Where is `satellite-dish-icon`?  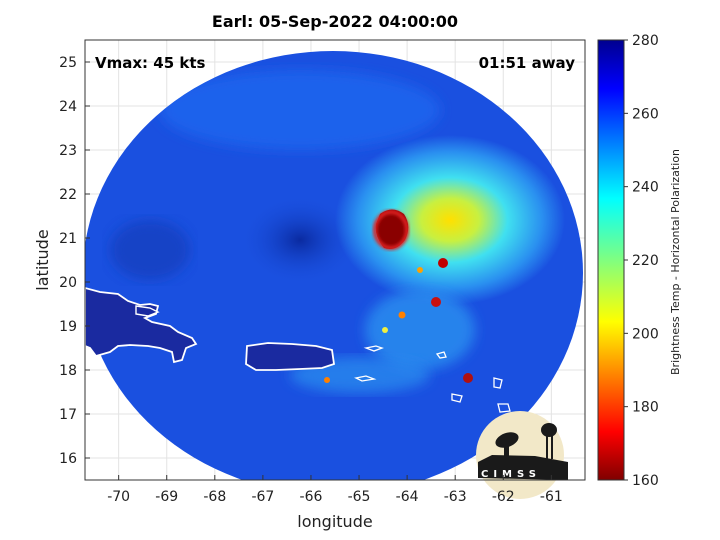
satellite-dish-icon is located at coordinates (507, 445).